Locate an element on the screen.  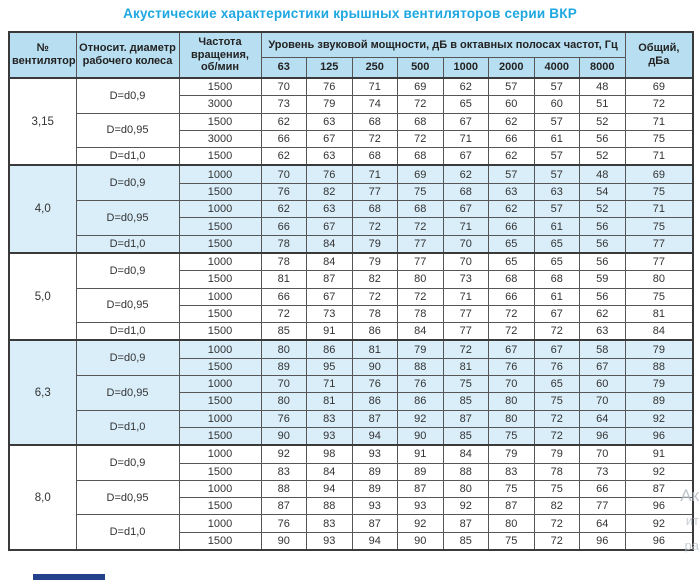
level-cell: 52 is located at coordinates (602, 209).